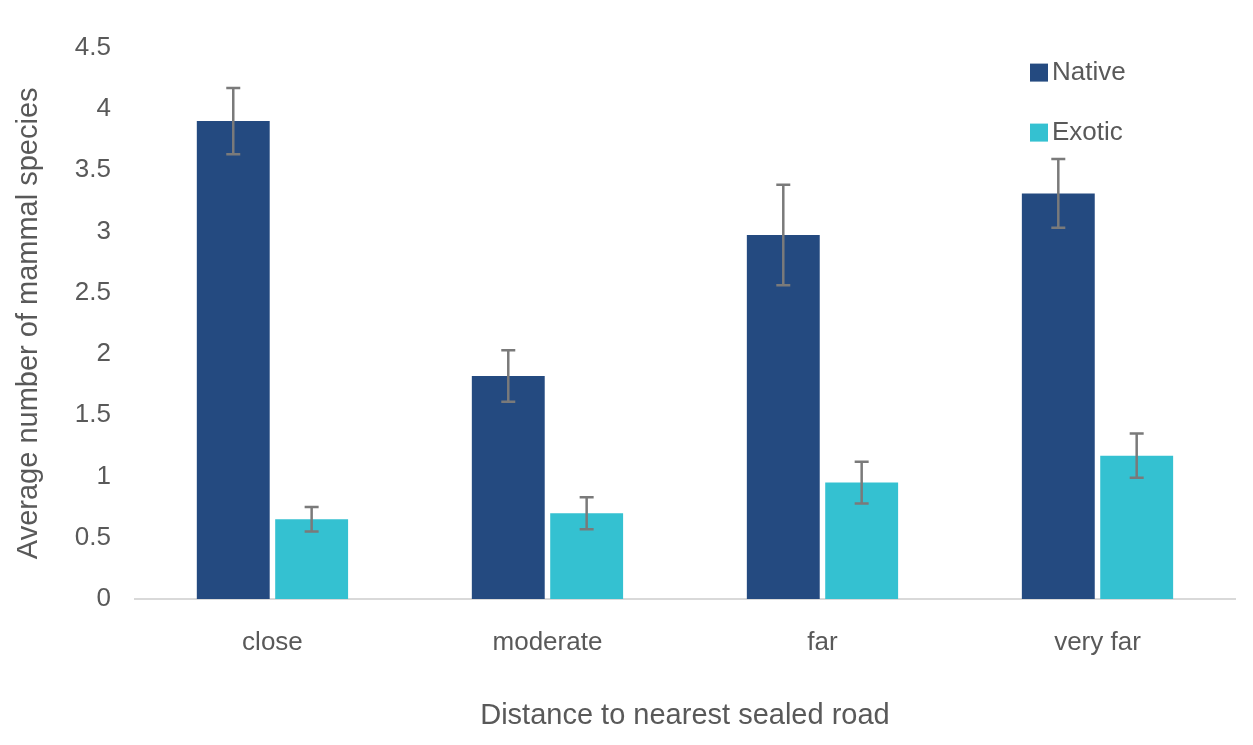 Image resolution: width=1253 pixels, height=745 pixels. Describe the element at coordinates (103, 597) in the screenshot. I see `y-tick-label: 0` at that location.